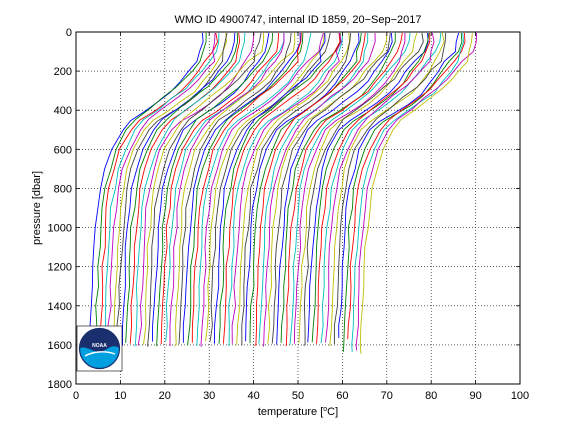 This screenshot has width=576, height=432. I want to click on y-tick-label: 600, so click(63, 150).